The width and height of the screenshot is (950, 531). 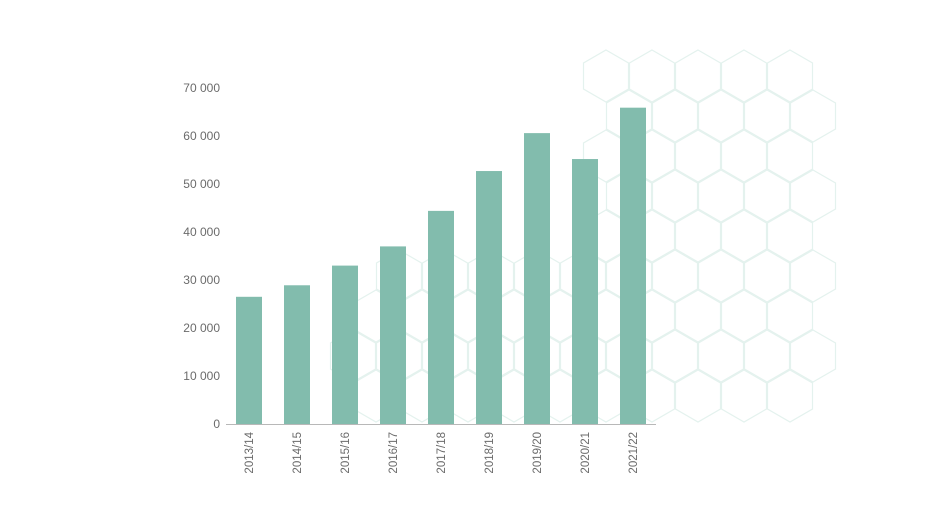 What do you see at coordinates (538, 453) in the screenshot?
I see `x-category-label: 2019/20` at bounding box center [538, 453].